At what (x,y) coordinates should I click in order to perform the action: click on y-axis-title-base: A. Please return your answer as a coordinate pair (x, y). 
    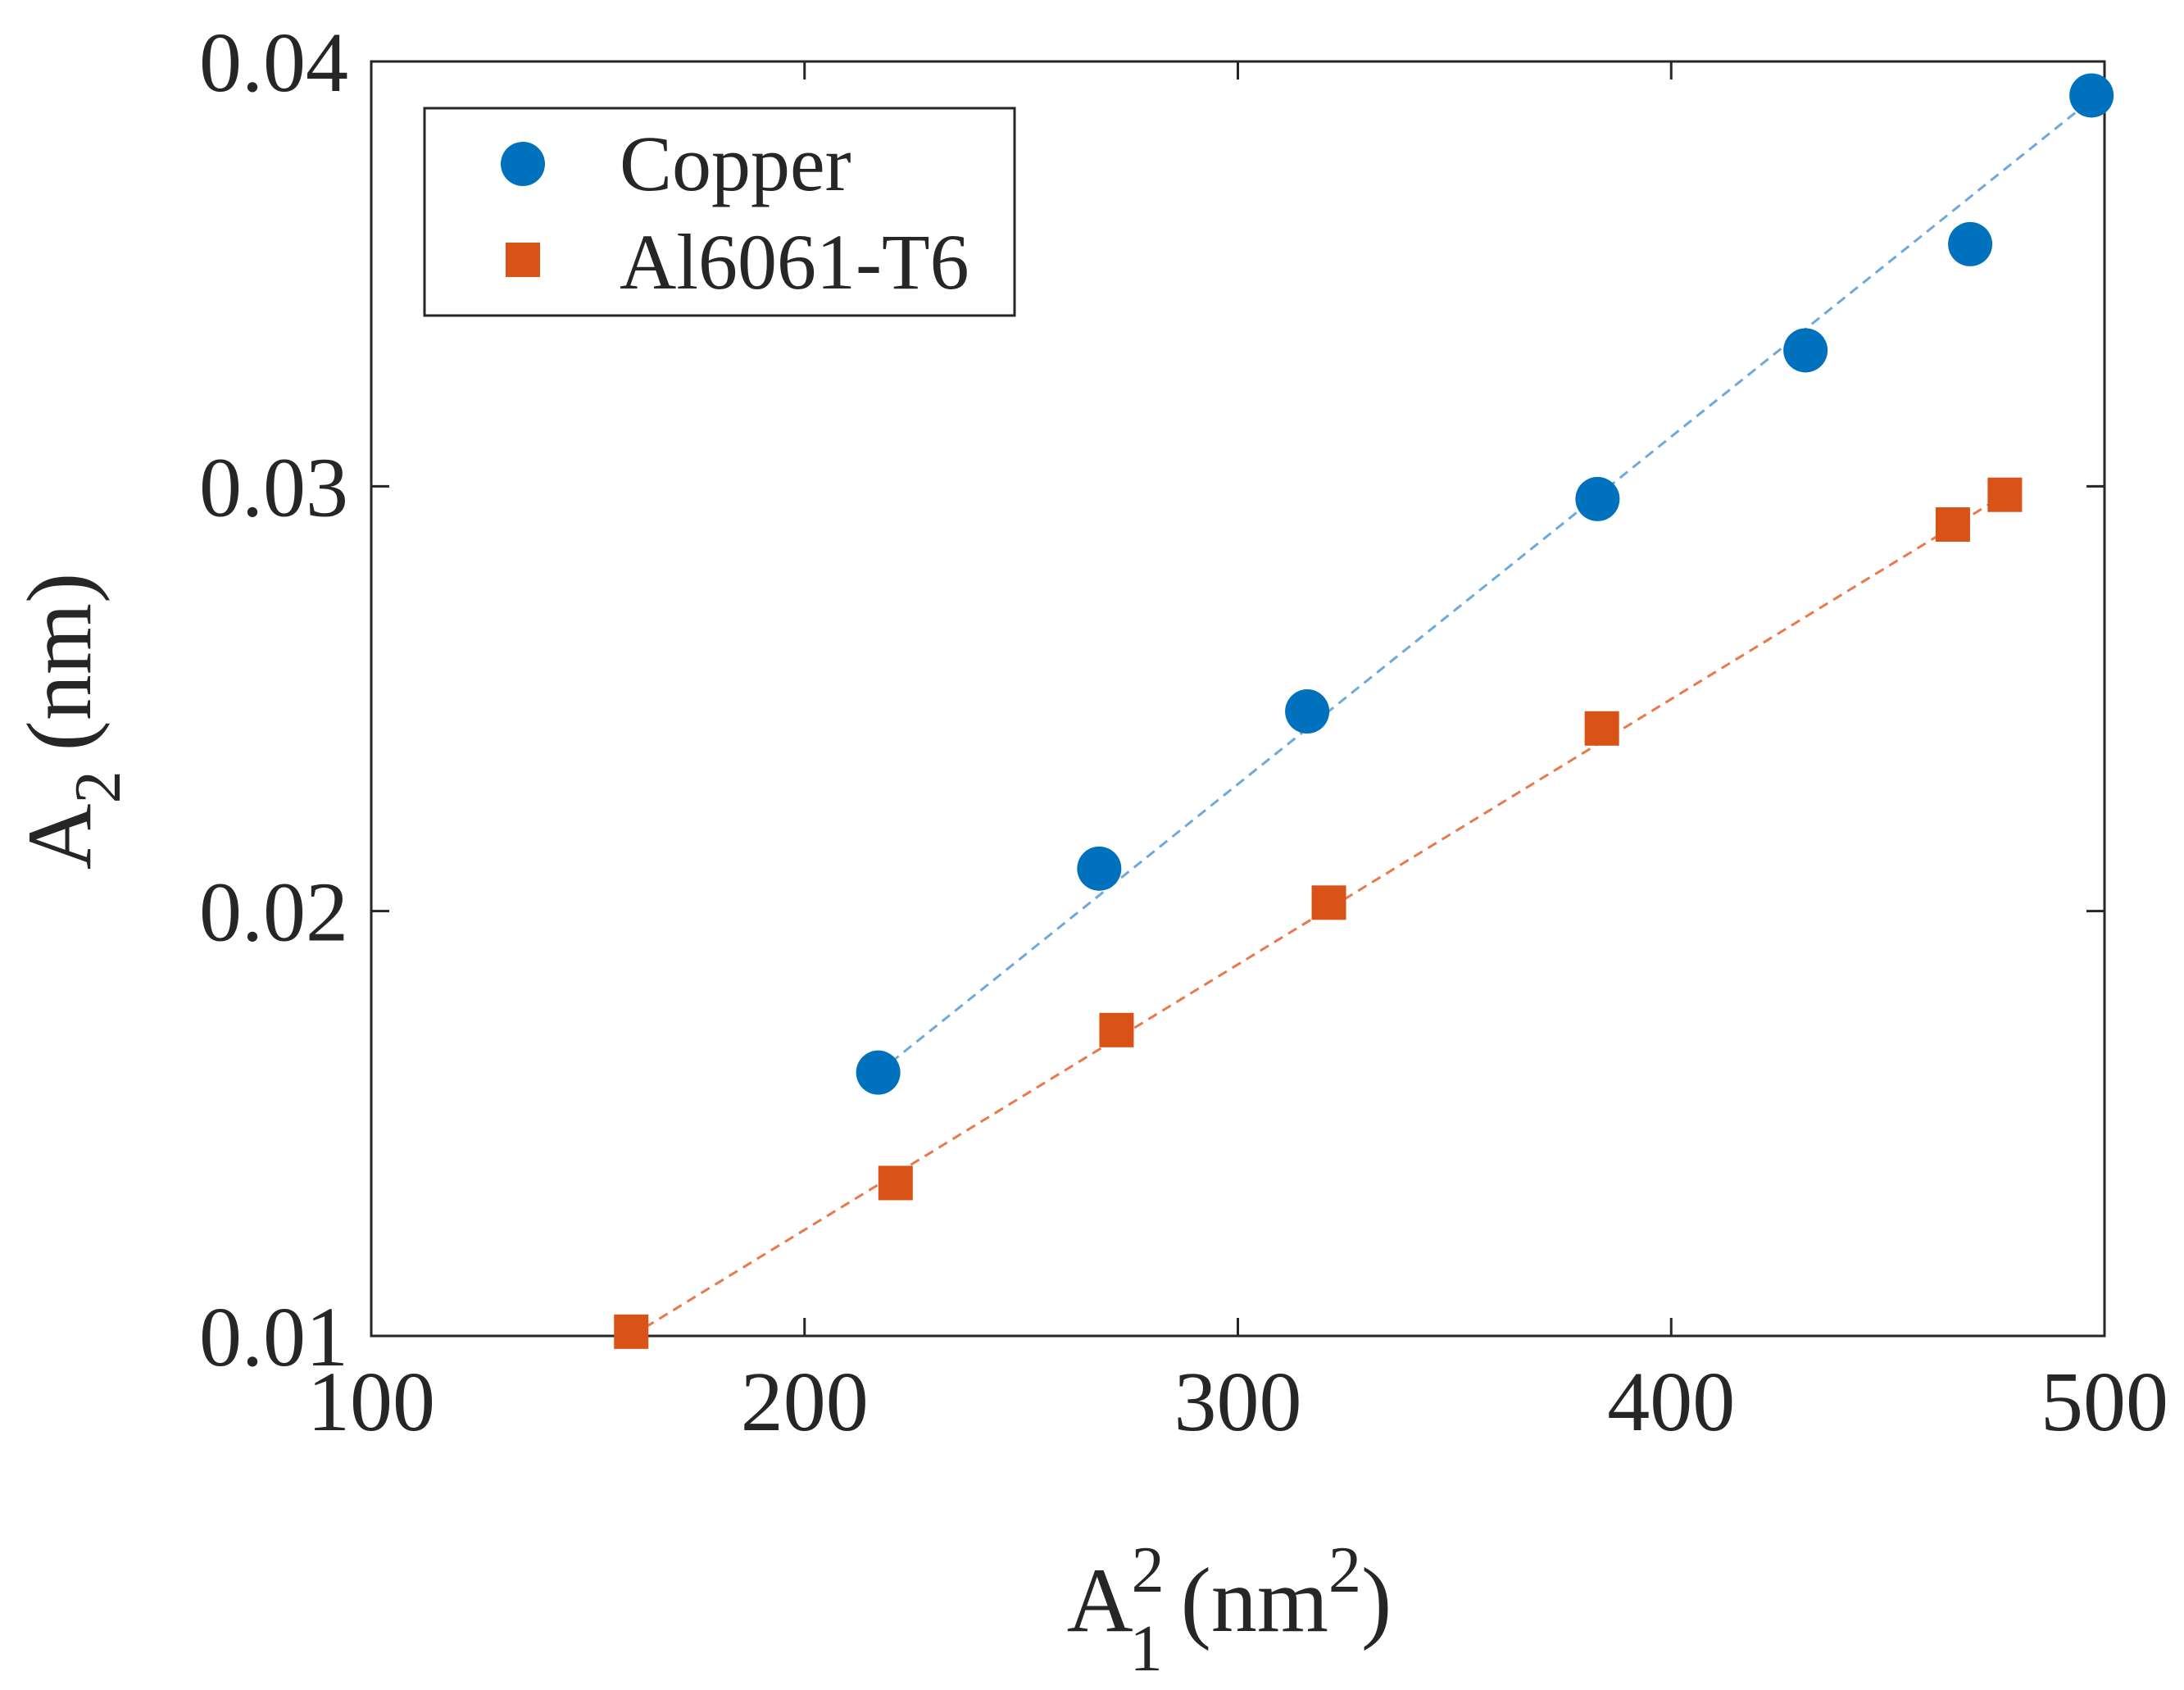
    Looking at the image, I should click on (60, 836).